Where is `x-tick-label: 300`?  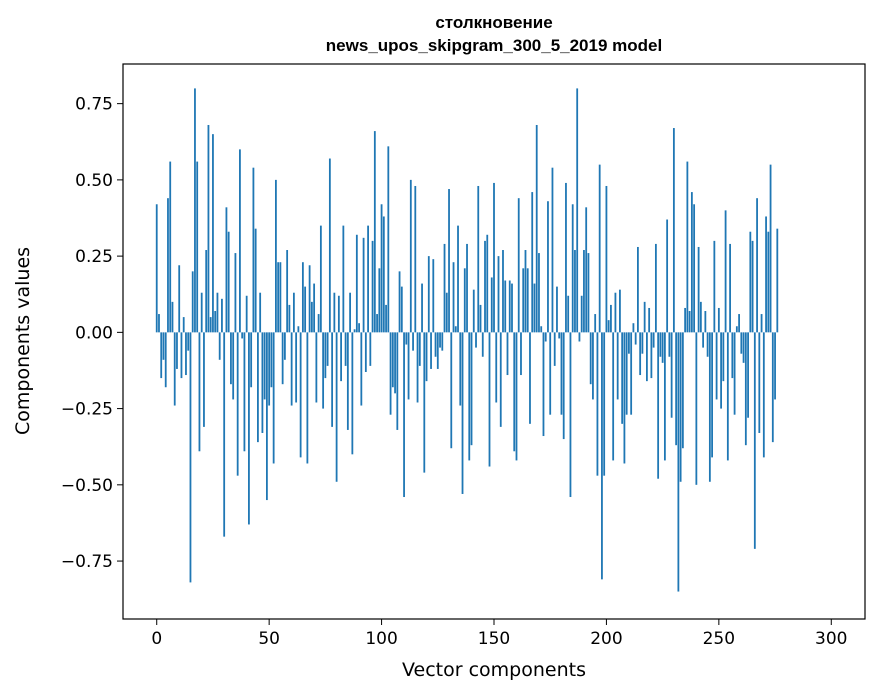 x-tick-label: 300 is located at coordinates (831, 639).